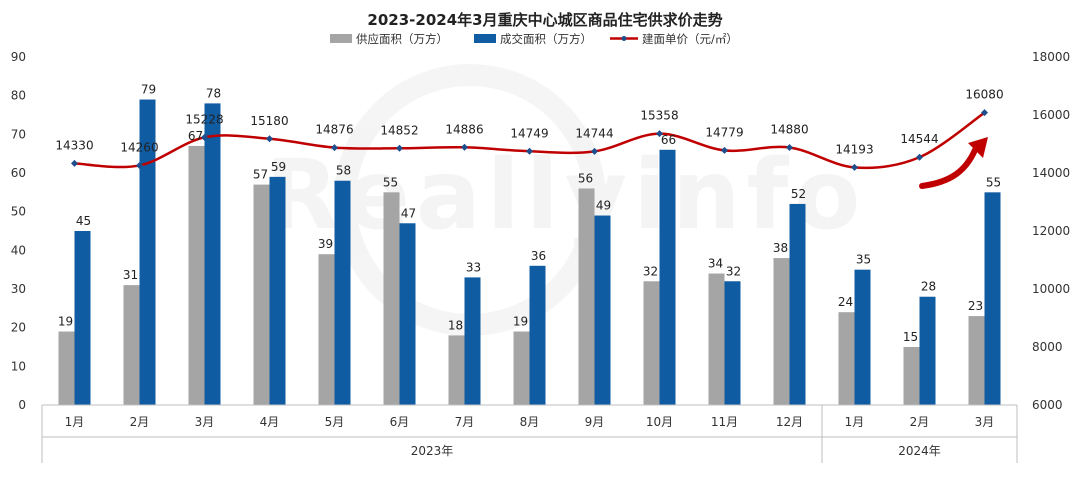  Describe the element at coordinates (546, 39) in the screenshot. I see `legend-label-deal: 成交面积（万方）` at that location.